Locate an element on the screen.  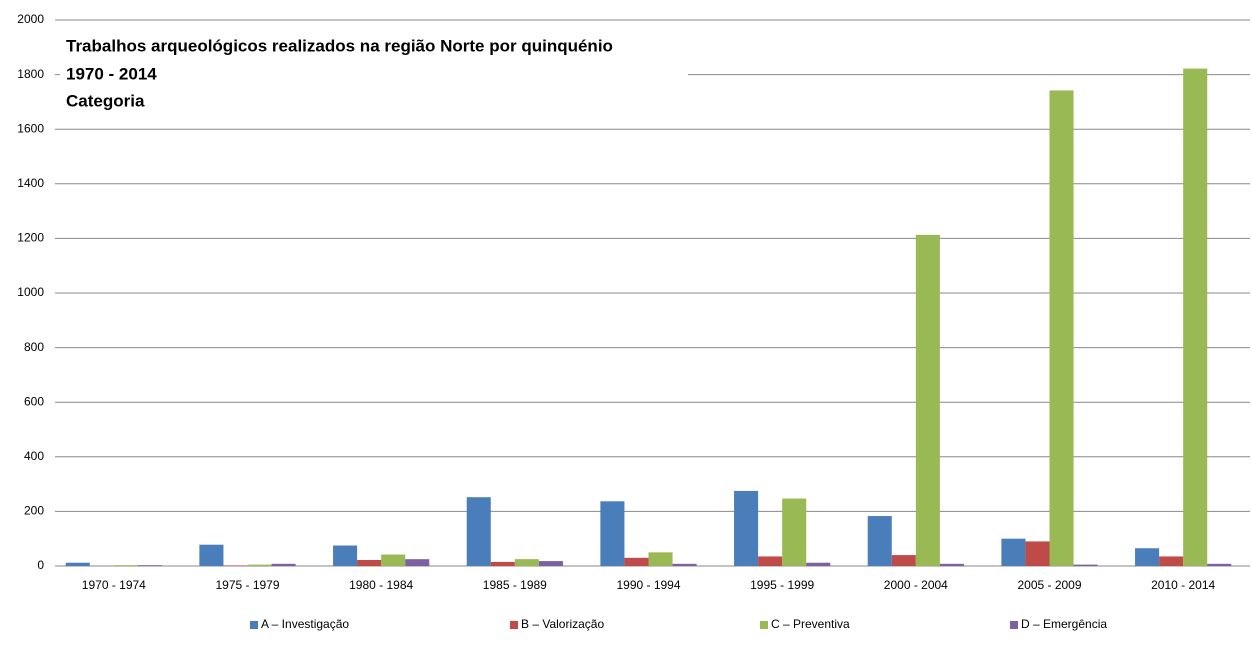
y-tick-label: 400 is located at coordinates (34, 456).